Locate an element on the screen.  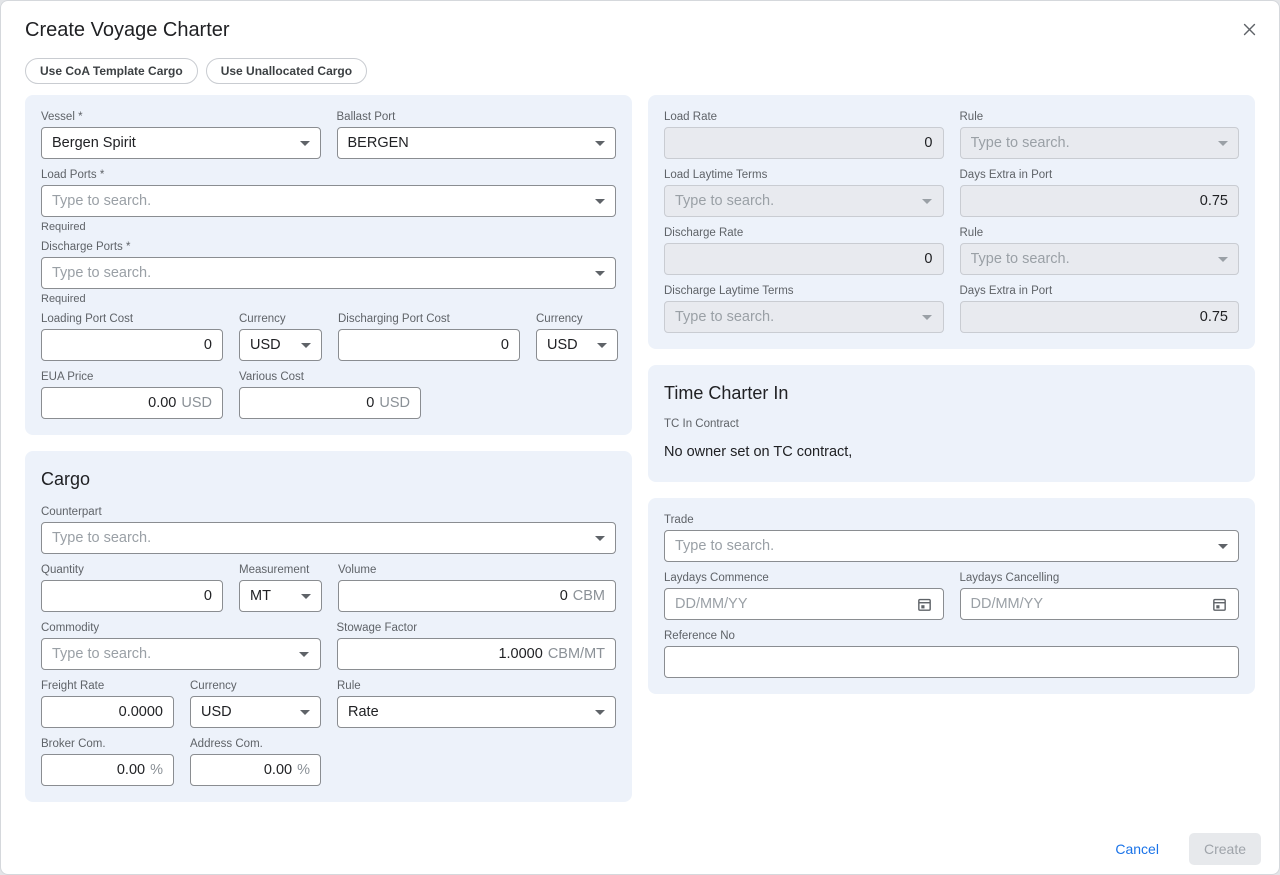
commodity-field: Commodity Type to search. is located at coordinates (181, 646).